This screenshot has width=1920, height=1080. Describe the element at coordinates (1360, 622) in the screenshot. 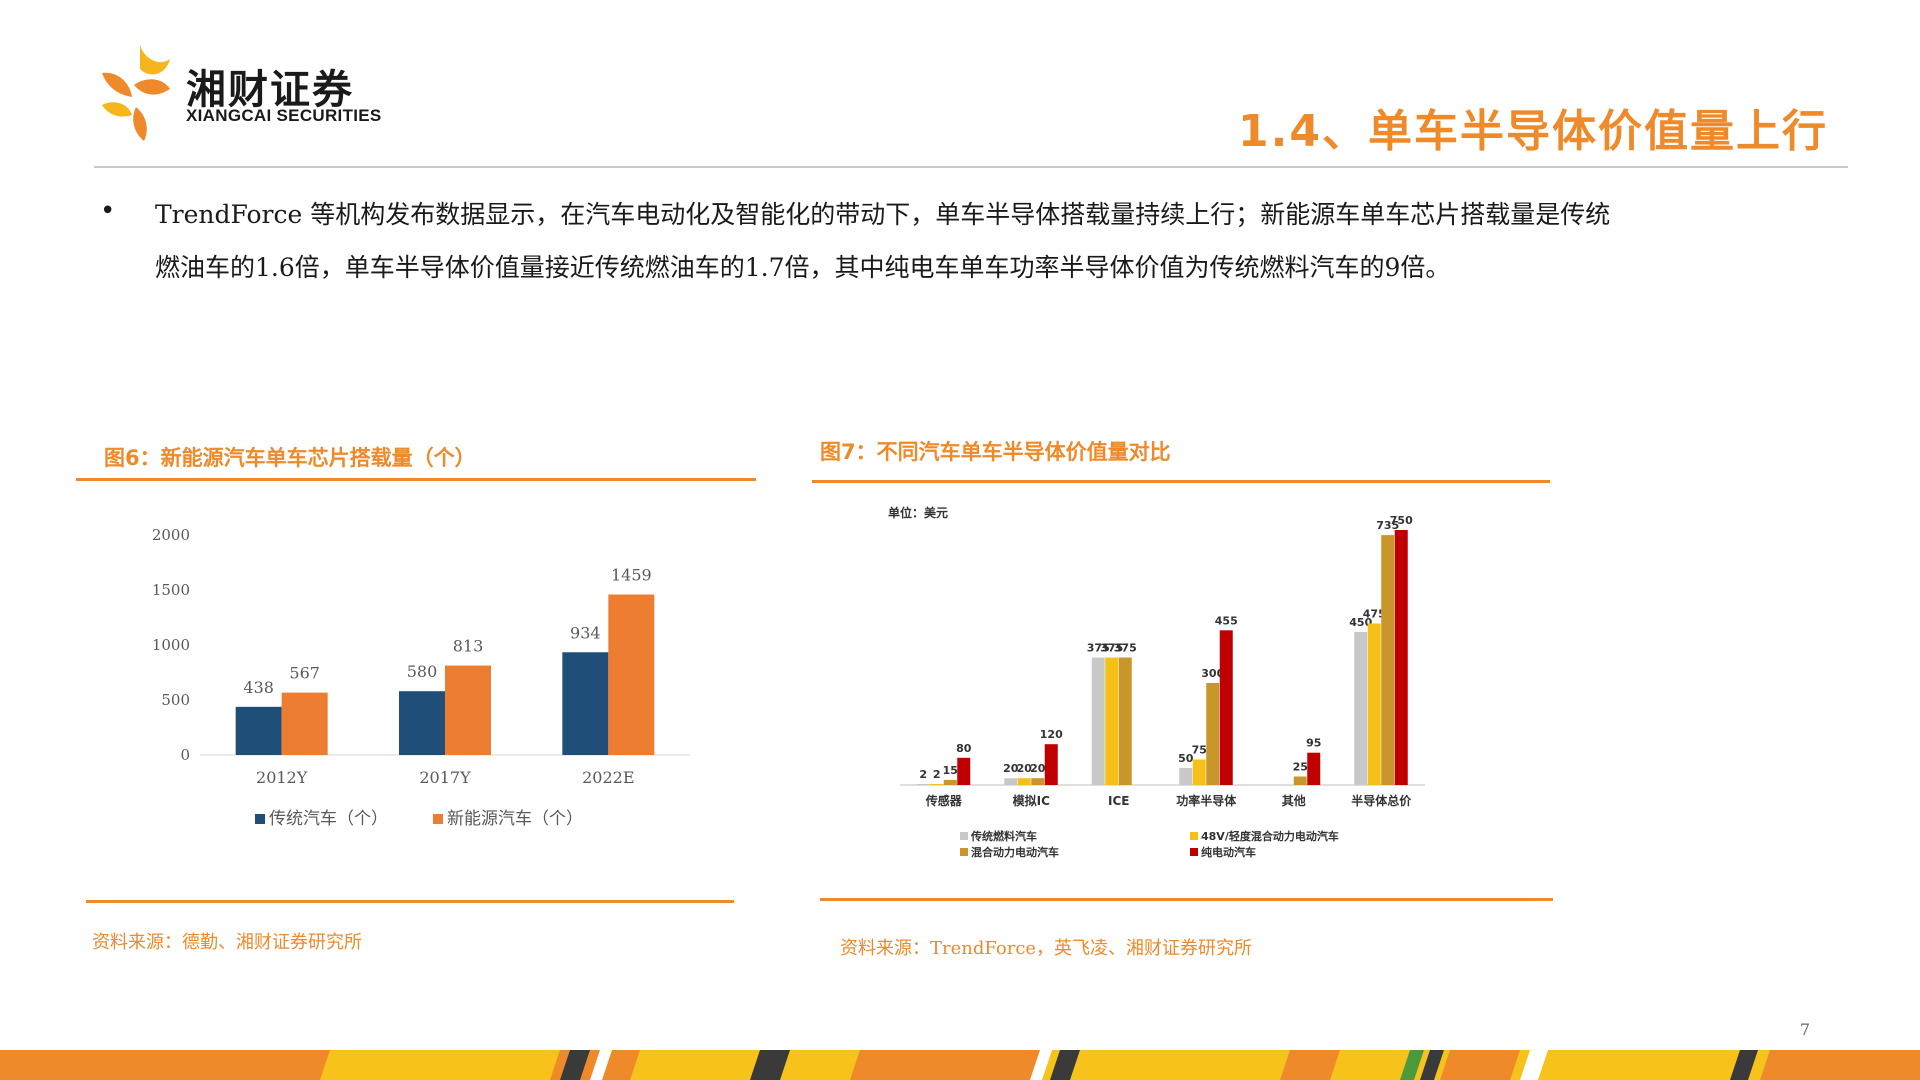

I see `bar-value-label: 450` at that location.